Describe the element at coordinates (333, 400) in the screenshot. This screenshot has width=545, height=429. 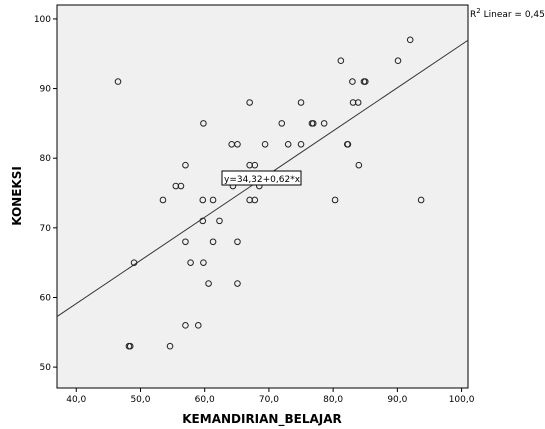
I see `x-tick-label: 80,0` at that location.